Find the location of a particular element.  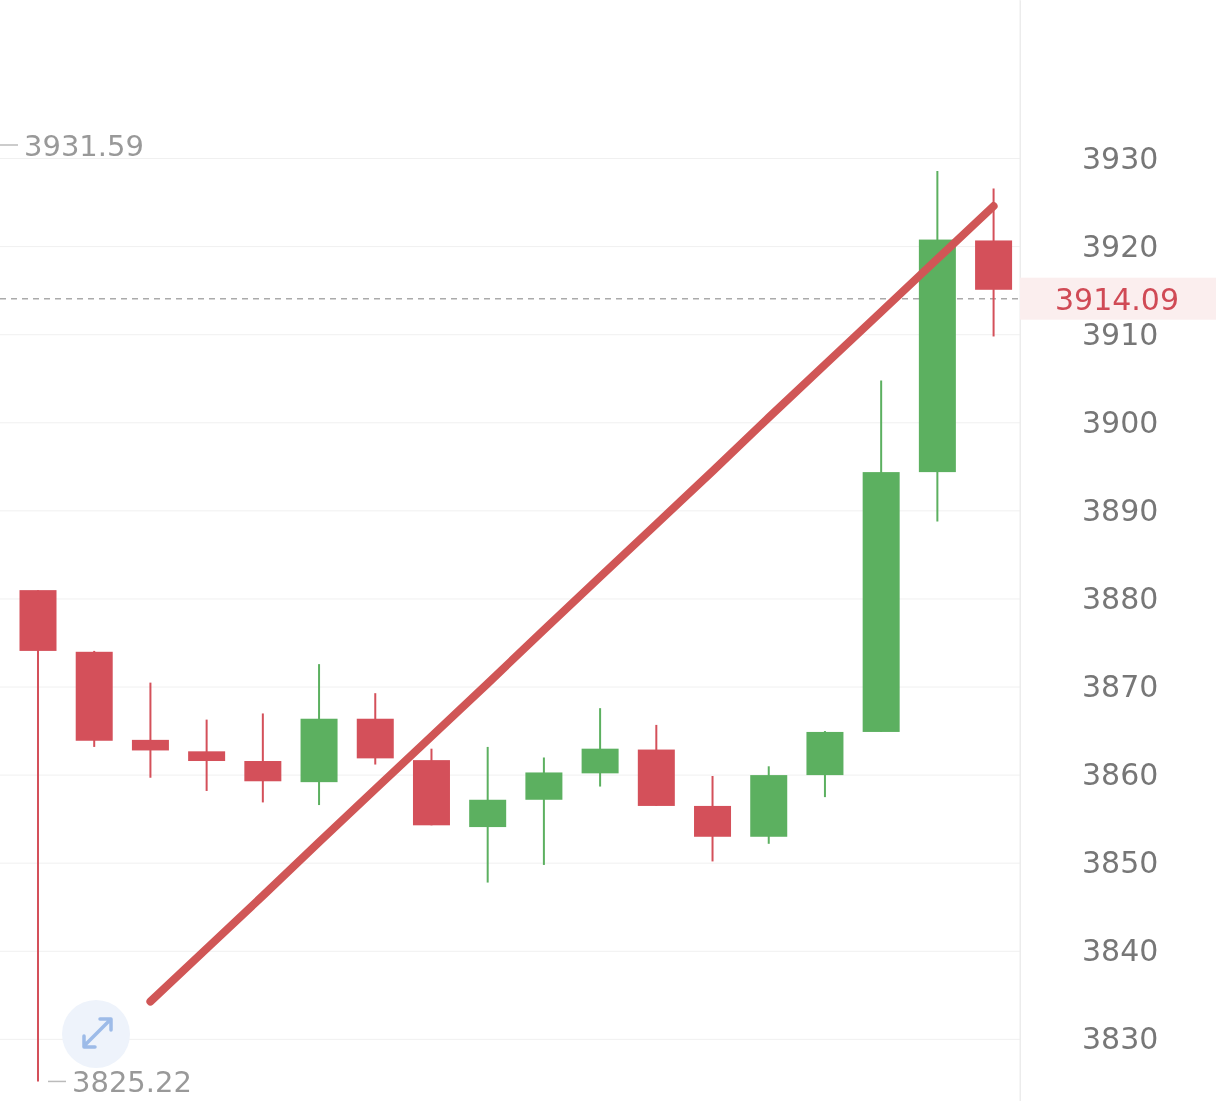

y-tick-label: 3840 is located at coordinates (1120, 951).